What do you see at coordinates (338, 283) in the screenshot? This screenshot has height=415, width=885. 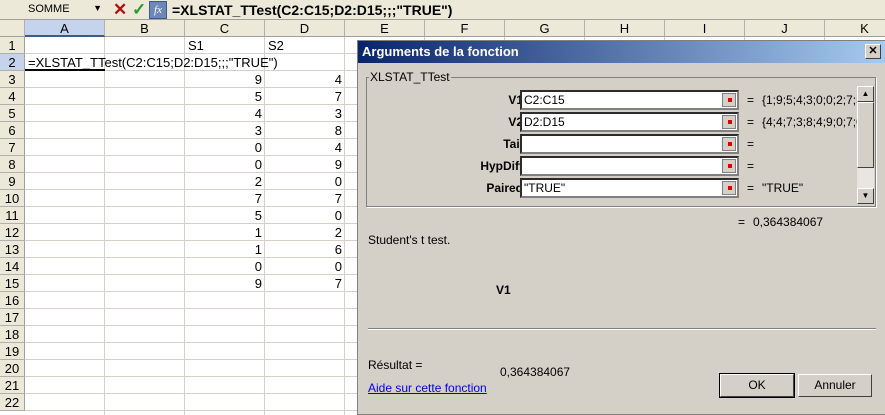 I see `cell-D15: 7` at bounding box center [338, 283].